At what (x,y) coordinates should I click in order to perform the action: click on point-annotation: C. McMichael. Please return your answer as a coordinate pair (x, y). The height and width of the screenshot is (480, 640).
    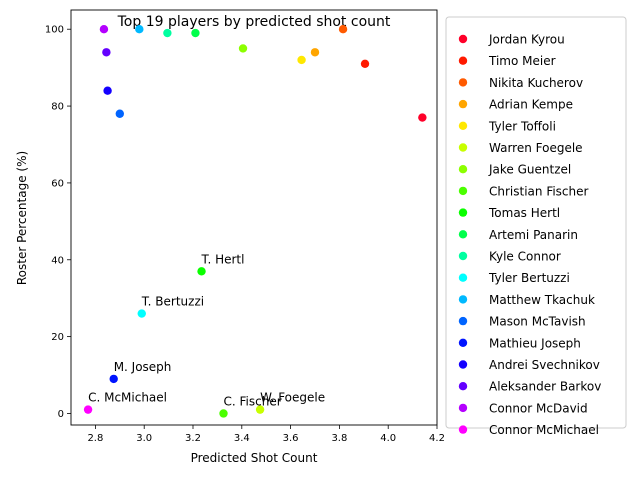
    Looking at the image, I should click on (127, 398).